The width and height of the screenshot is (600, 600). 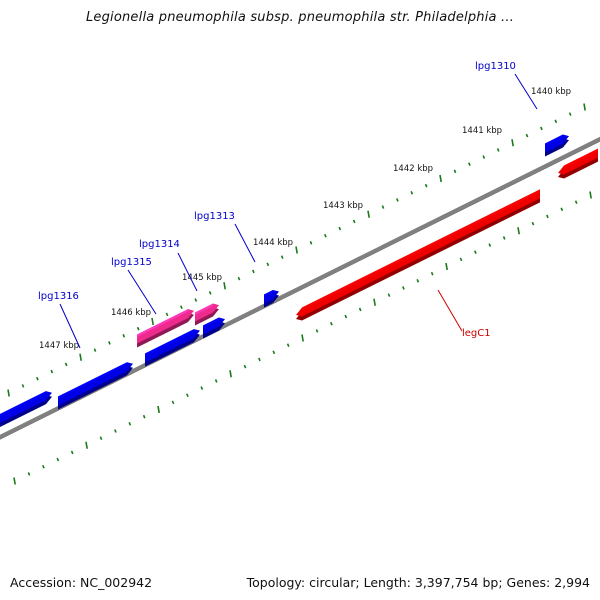 I want to click on gene-lpg1314-highlight, so click(x=204, y=309).